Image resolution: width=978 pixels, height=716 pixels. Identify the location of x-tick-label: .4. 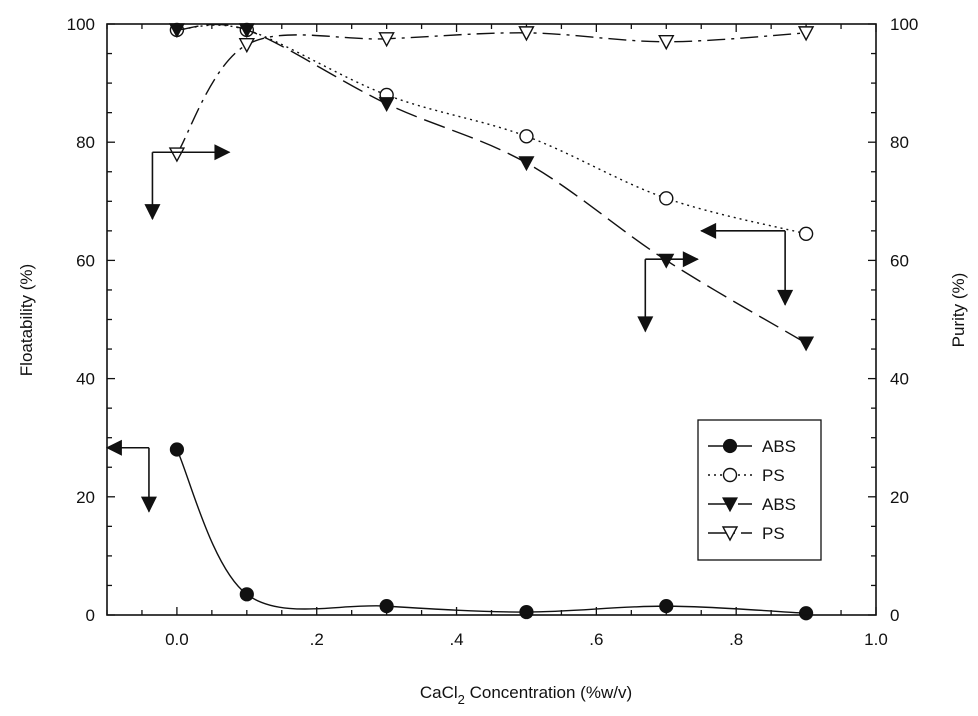
(456, 639).